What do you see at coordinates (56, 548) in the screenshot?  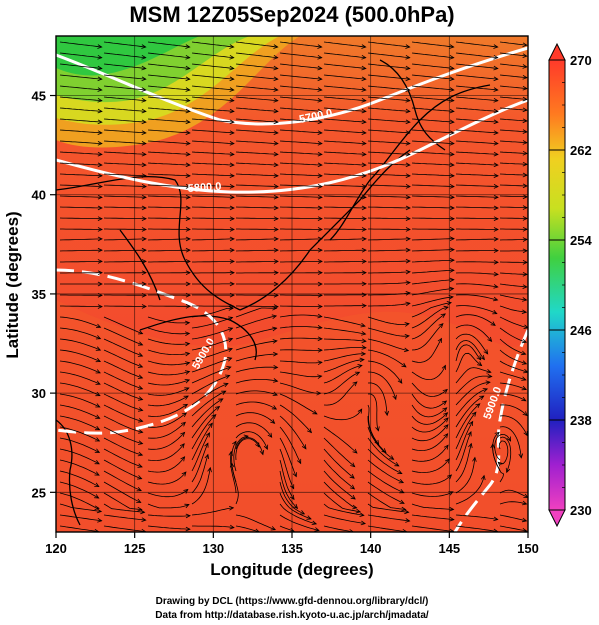 I see `x-tick-label: 120` at bounding box center [56, 548].